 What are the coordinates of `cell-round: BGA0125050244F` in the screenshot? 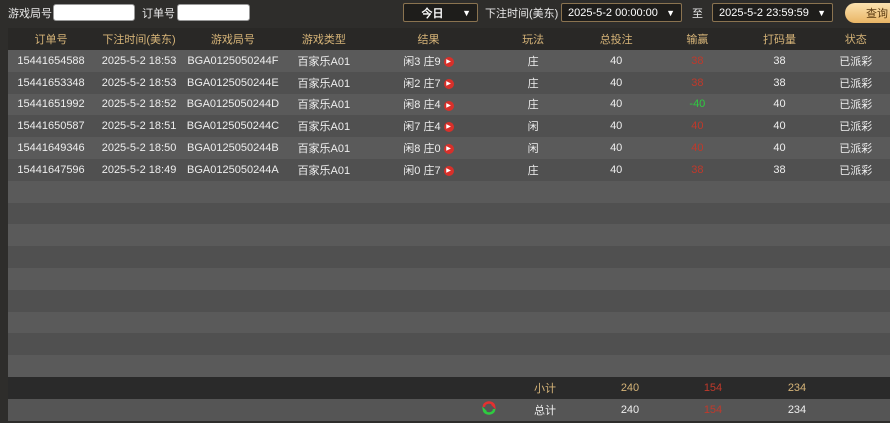 It's located at (233, 61).